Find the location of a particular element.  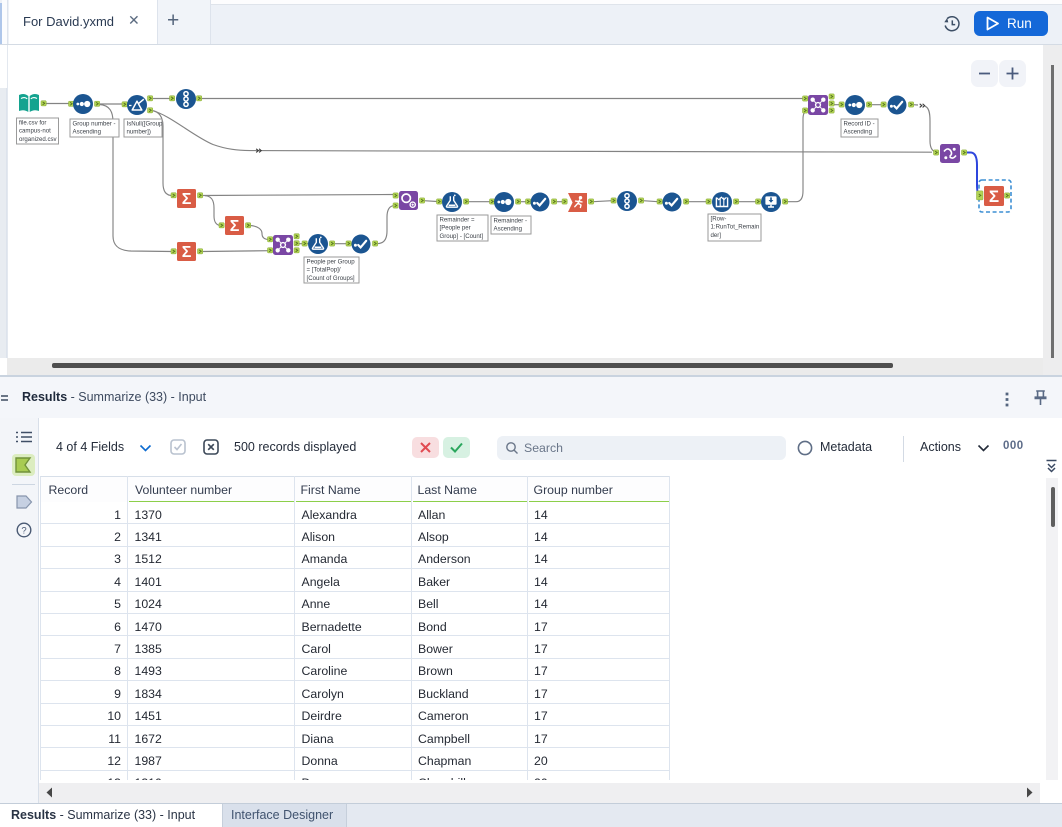

svg-text: Group] - [Count] is located at coordinates (462, 236).